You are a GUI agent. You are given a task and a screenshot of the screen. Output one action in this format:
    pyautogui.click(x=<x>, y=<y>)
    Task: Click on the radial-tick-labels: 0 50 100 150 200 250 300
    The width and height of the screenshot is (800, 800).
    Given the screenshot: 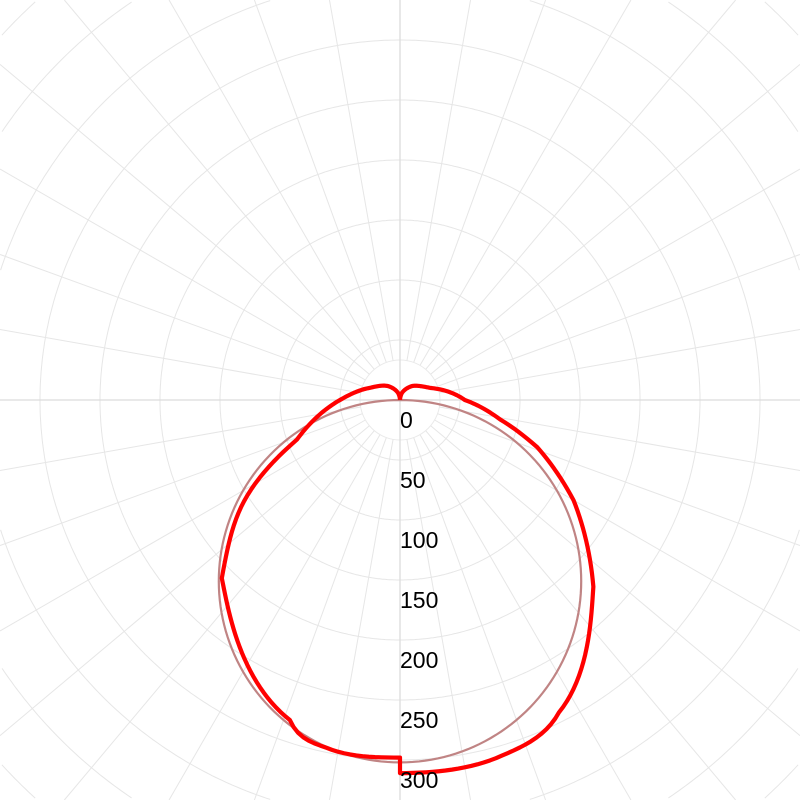 What is the action you would take?
    pyautogui.click(x=419, y=600)
    